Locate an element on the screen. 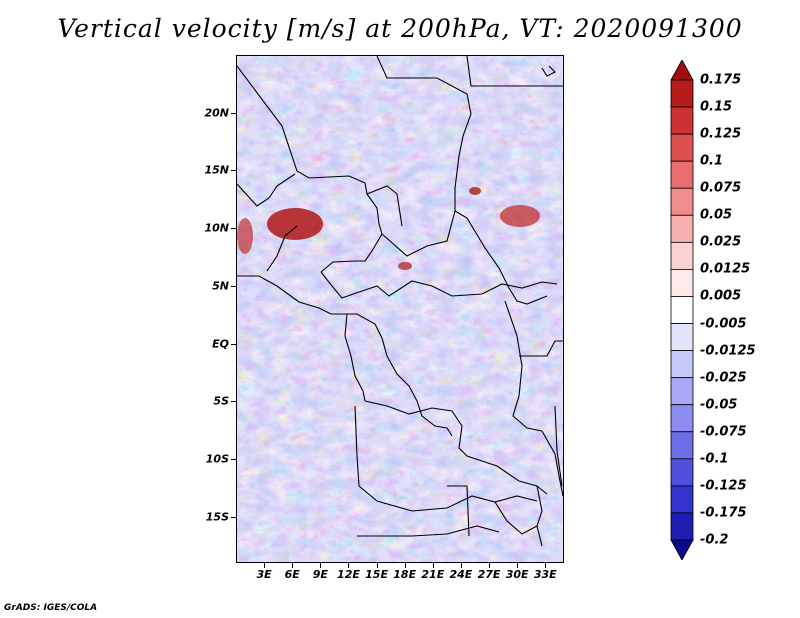  colorbar-label: 0.005 is located at coordinates (721, 296).